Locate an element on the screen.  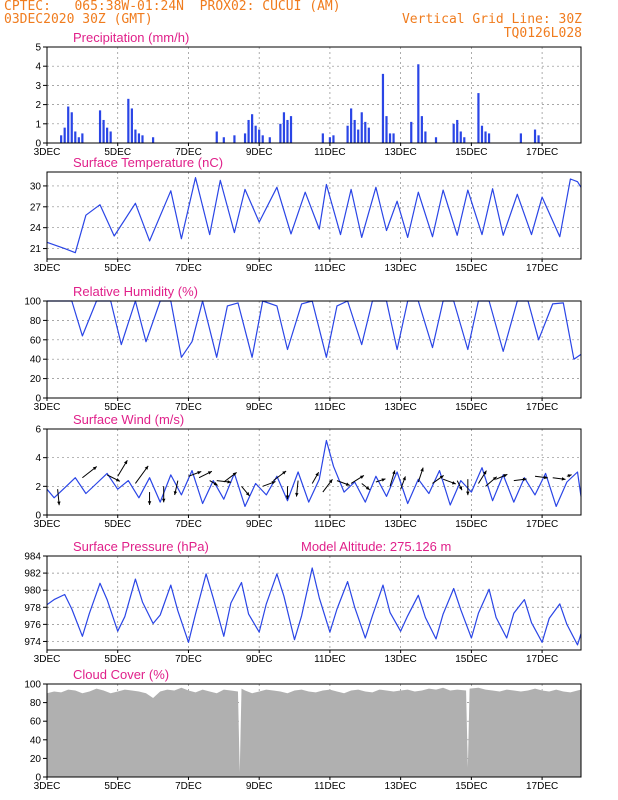
y-tick-label: 976 is located at coordinates (32, 625).